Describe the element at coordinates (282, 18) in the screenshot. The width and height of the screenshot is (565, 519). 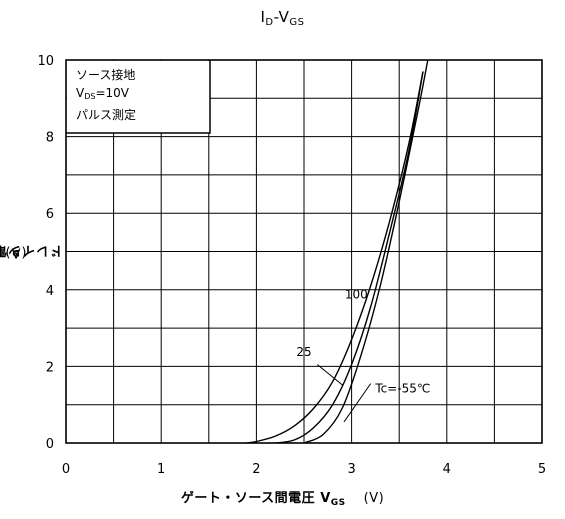
I see `chart-title: ID-VGS` at that location.